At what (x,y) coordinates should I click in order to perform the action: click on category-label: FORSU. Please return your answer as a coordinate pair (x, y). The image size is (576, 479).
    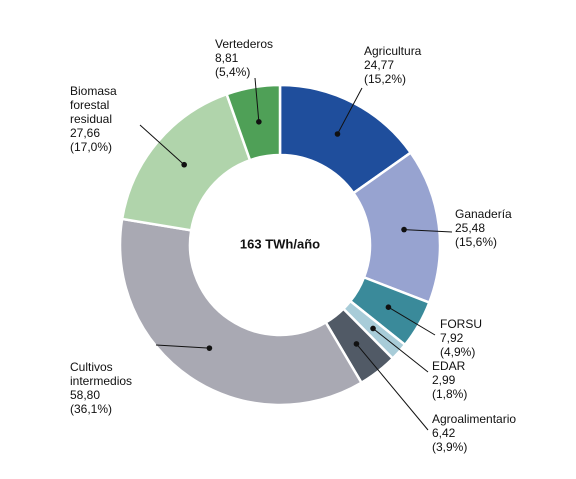
    Looking at the image, I should click on (461, 324).